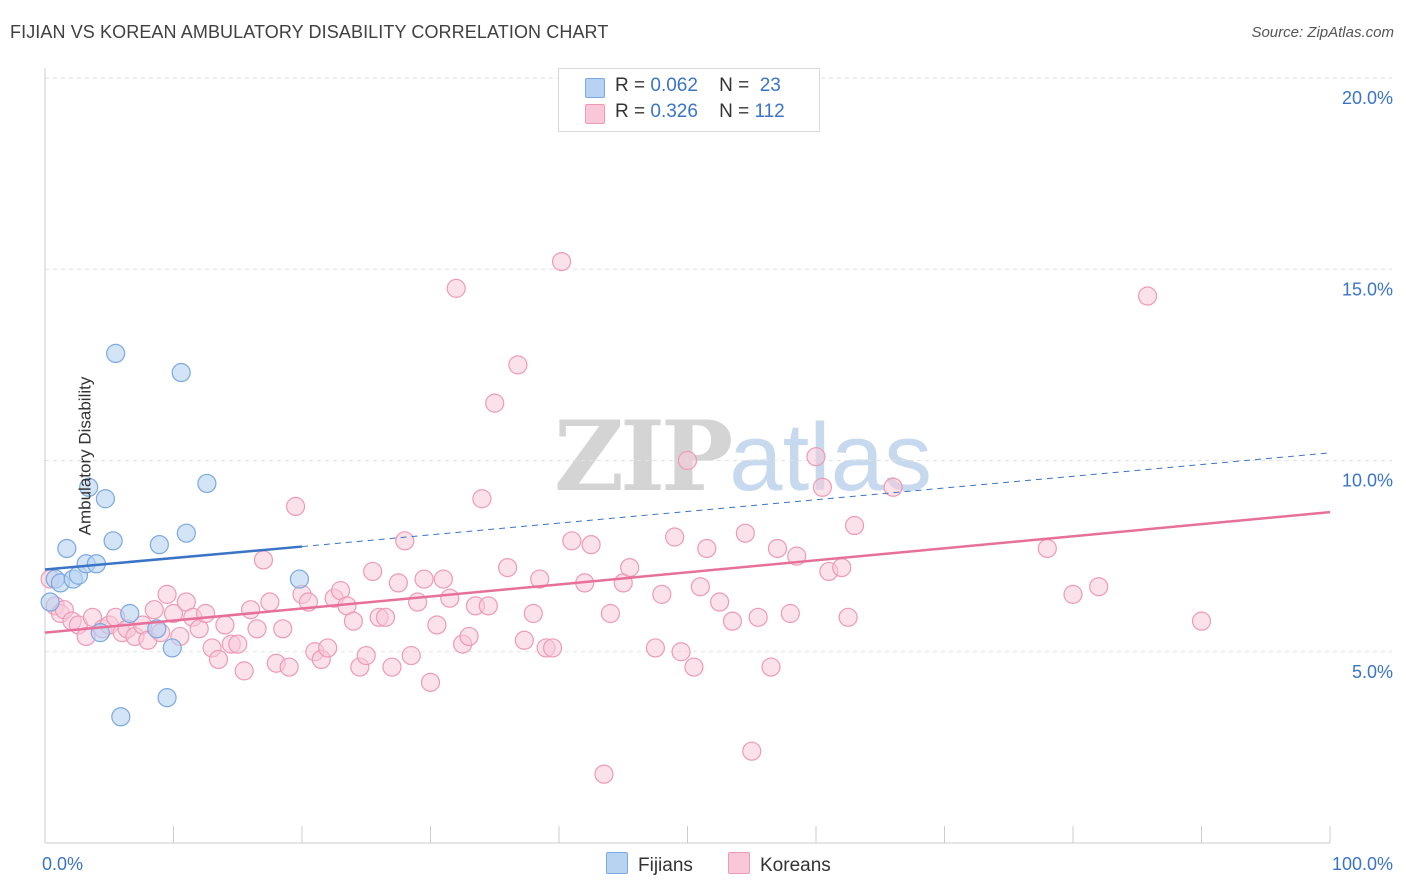 The image size is (1406, 892). I want to click on fijians-r-value: 0.062, so click(674, 85).